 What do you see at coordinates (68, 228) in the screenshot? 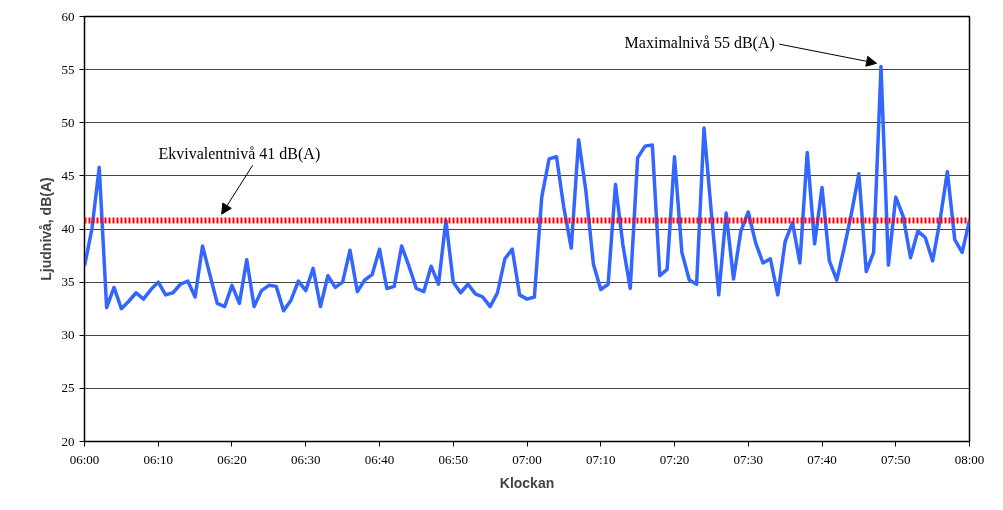
I see `y-tick-label: 40` at bounding box center [68, 228].